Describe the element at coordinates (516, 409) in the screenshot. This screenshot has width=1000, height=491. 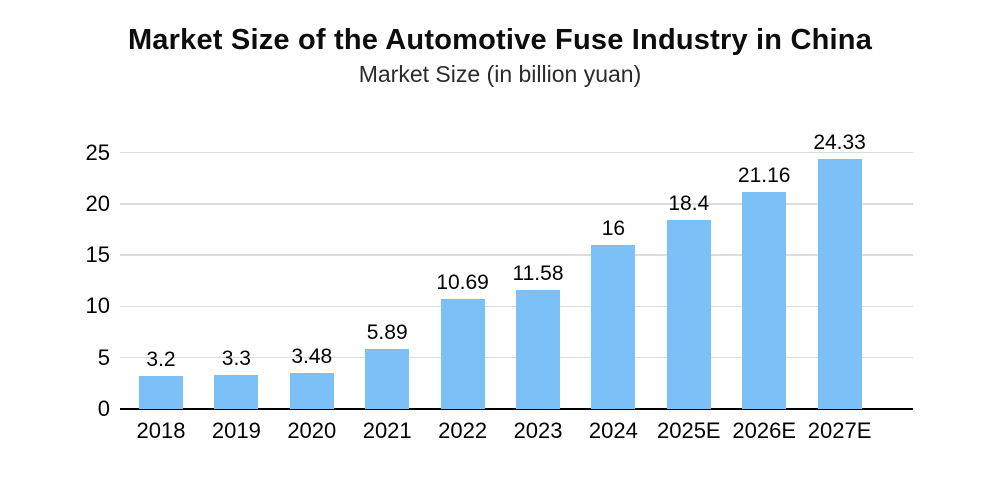
I see `x-axis-line` at that location.